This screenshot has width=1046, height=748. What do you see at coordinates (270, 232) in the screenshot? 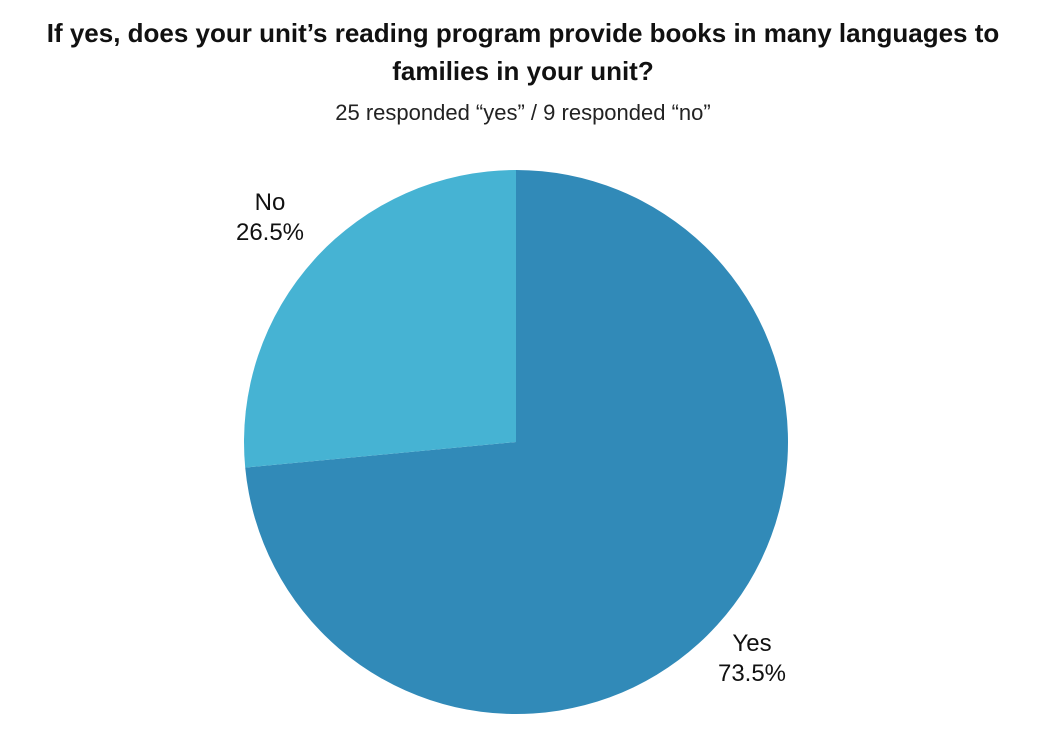
I see `slice-label-value: 26.5%` at bounding box center [270, 232].